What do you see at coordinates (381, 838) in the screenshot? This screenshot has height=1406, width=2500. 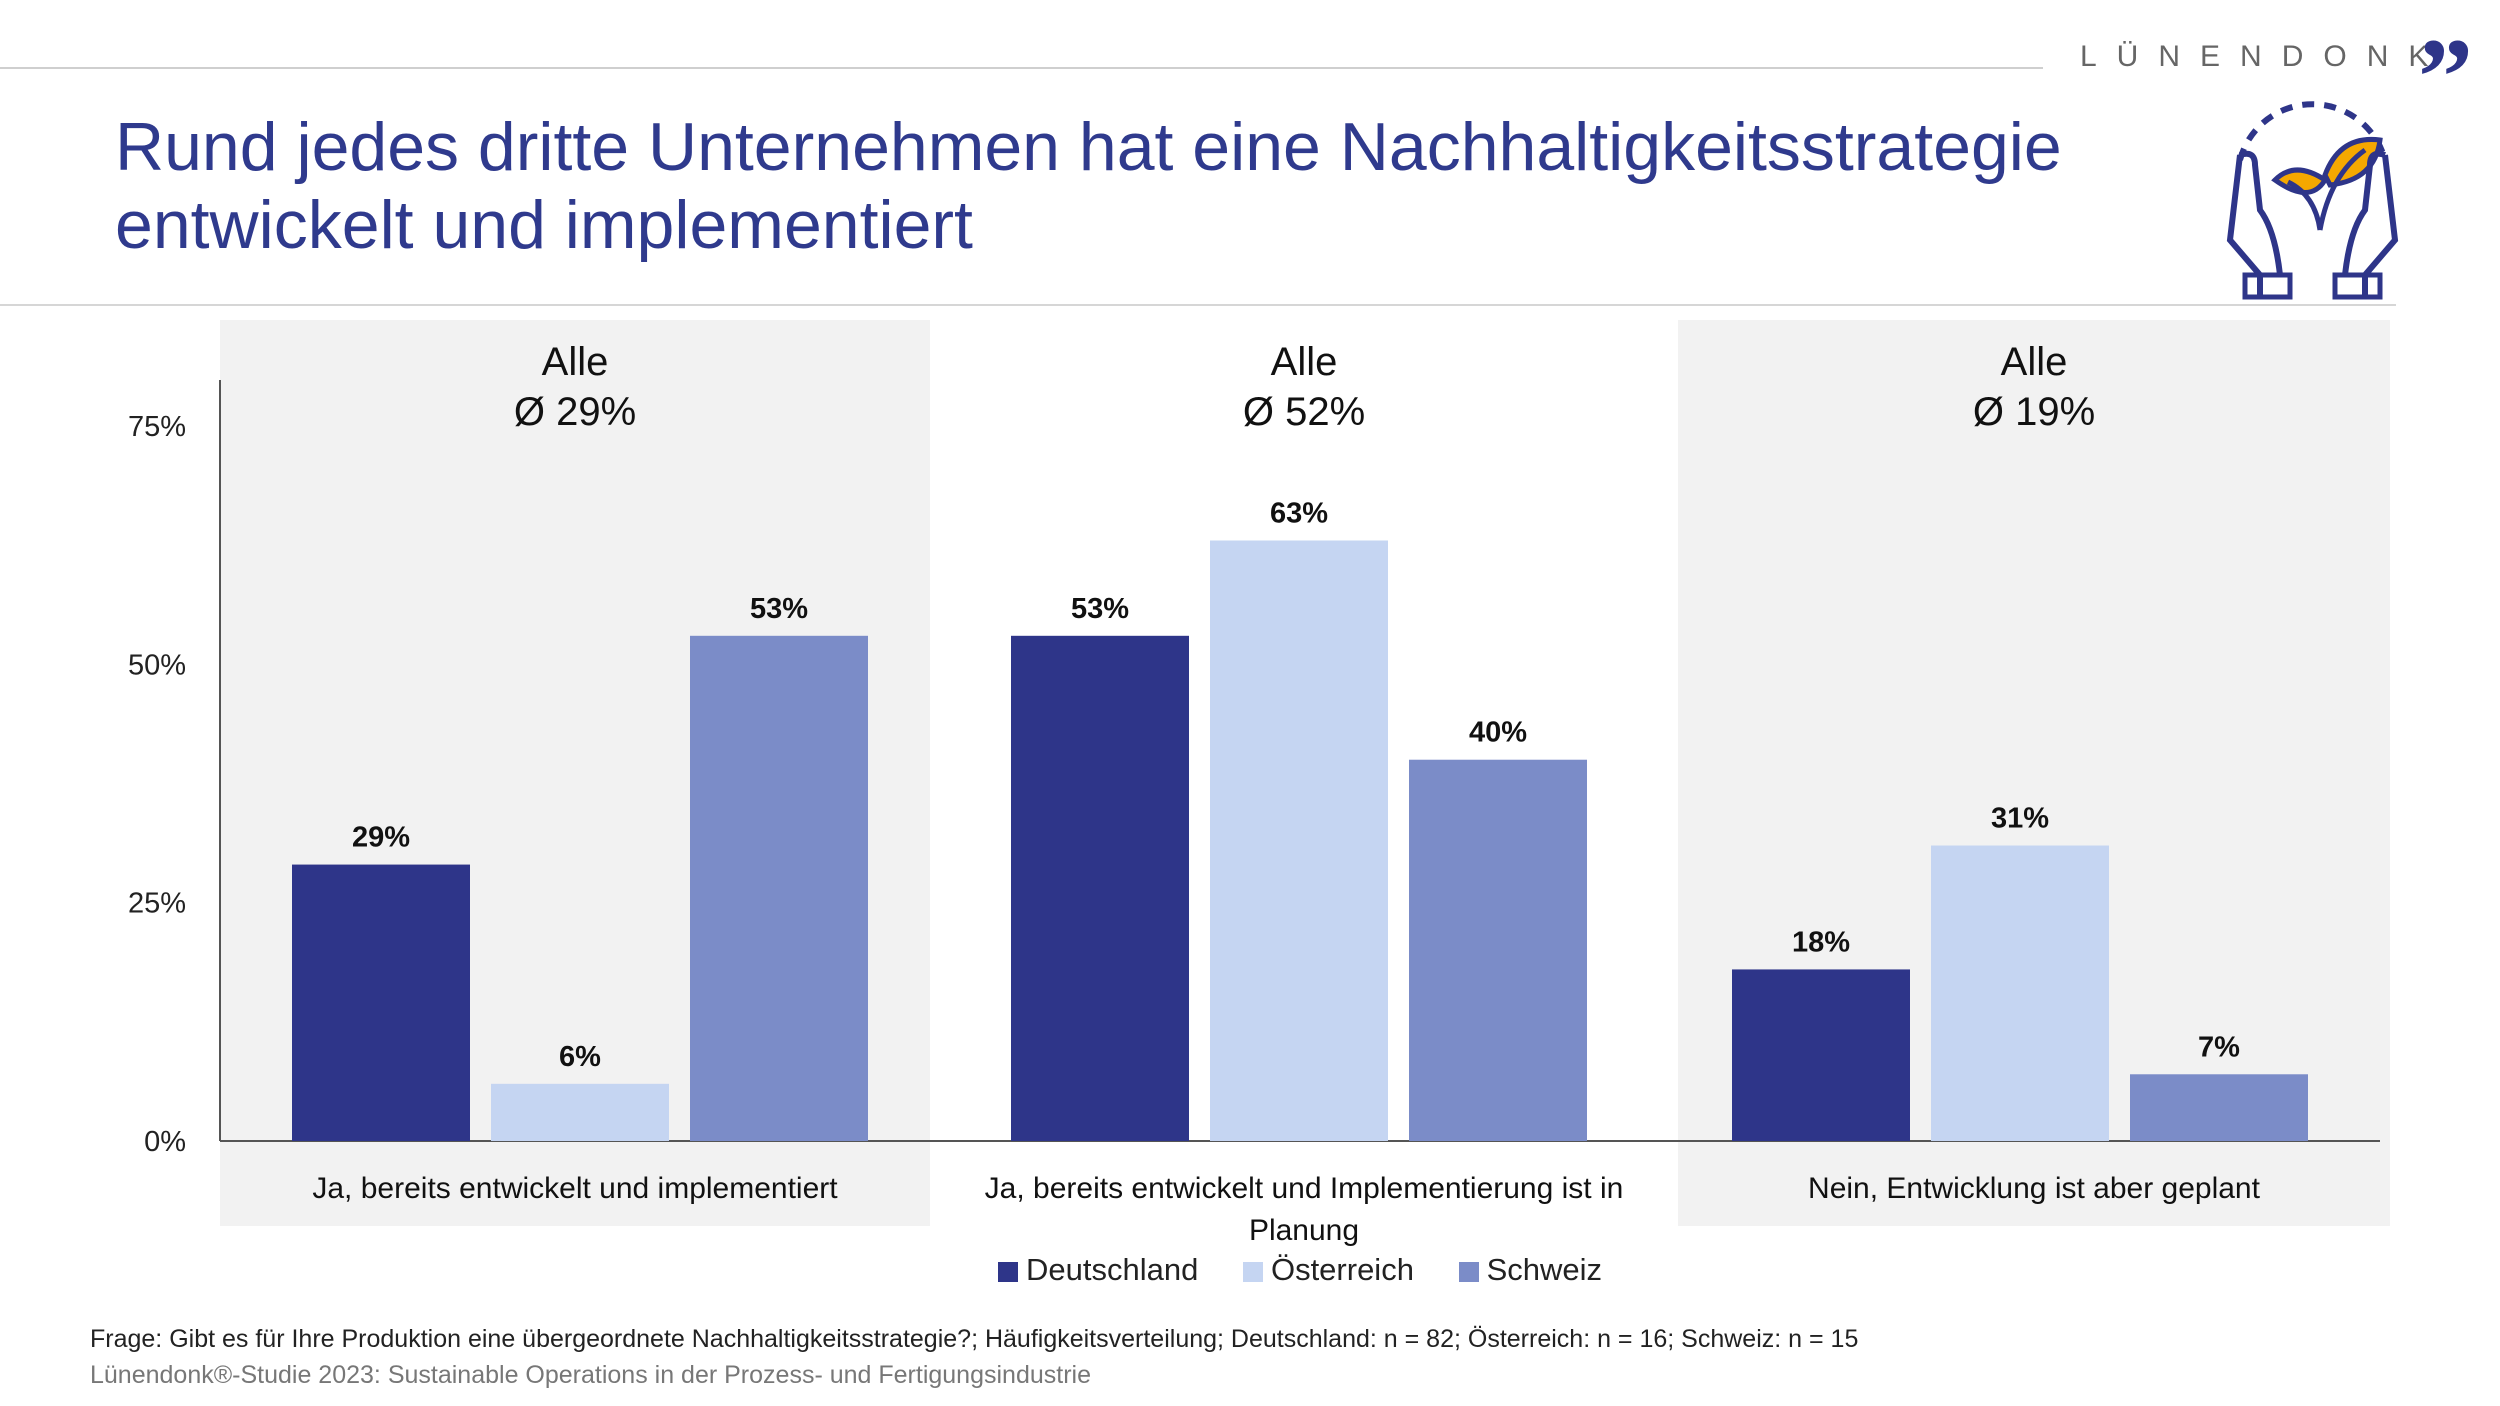 I see `data-label: 29%` at bounding box center [381, 838].